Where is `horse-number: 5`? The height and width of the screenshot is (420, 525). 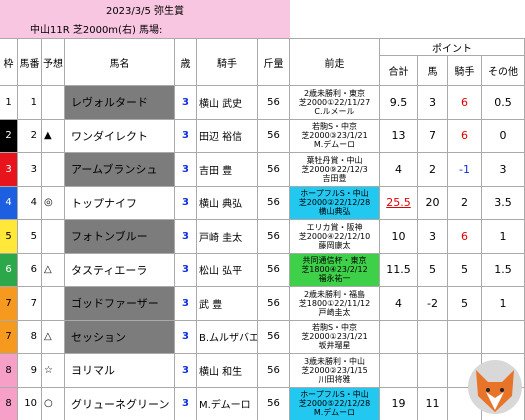 horse-number: 5 is located at coordinates (30, 237).